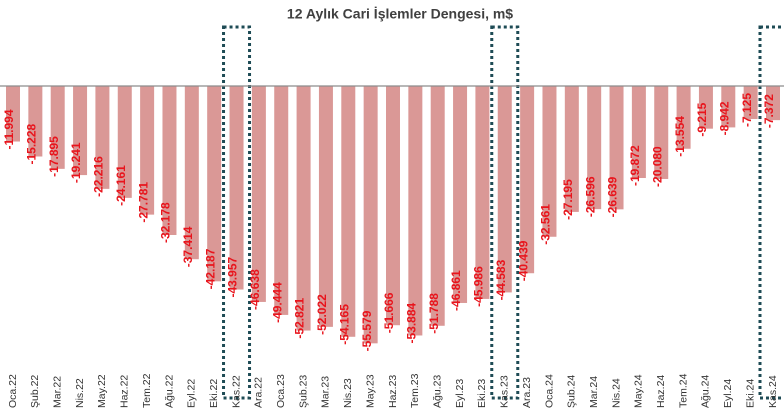 The image size is (784, 412). I want to click on value-label: -8.942, so click(724, 118).